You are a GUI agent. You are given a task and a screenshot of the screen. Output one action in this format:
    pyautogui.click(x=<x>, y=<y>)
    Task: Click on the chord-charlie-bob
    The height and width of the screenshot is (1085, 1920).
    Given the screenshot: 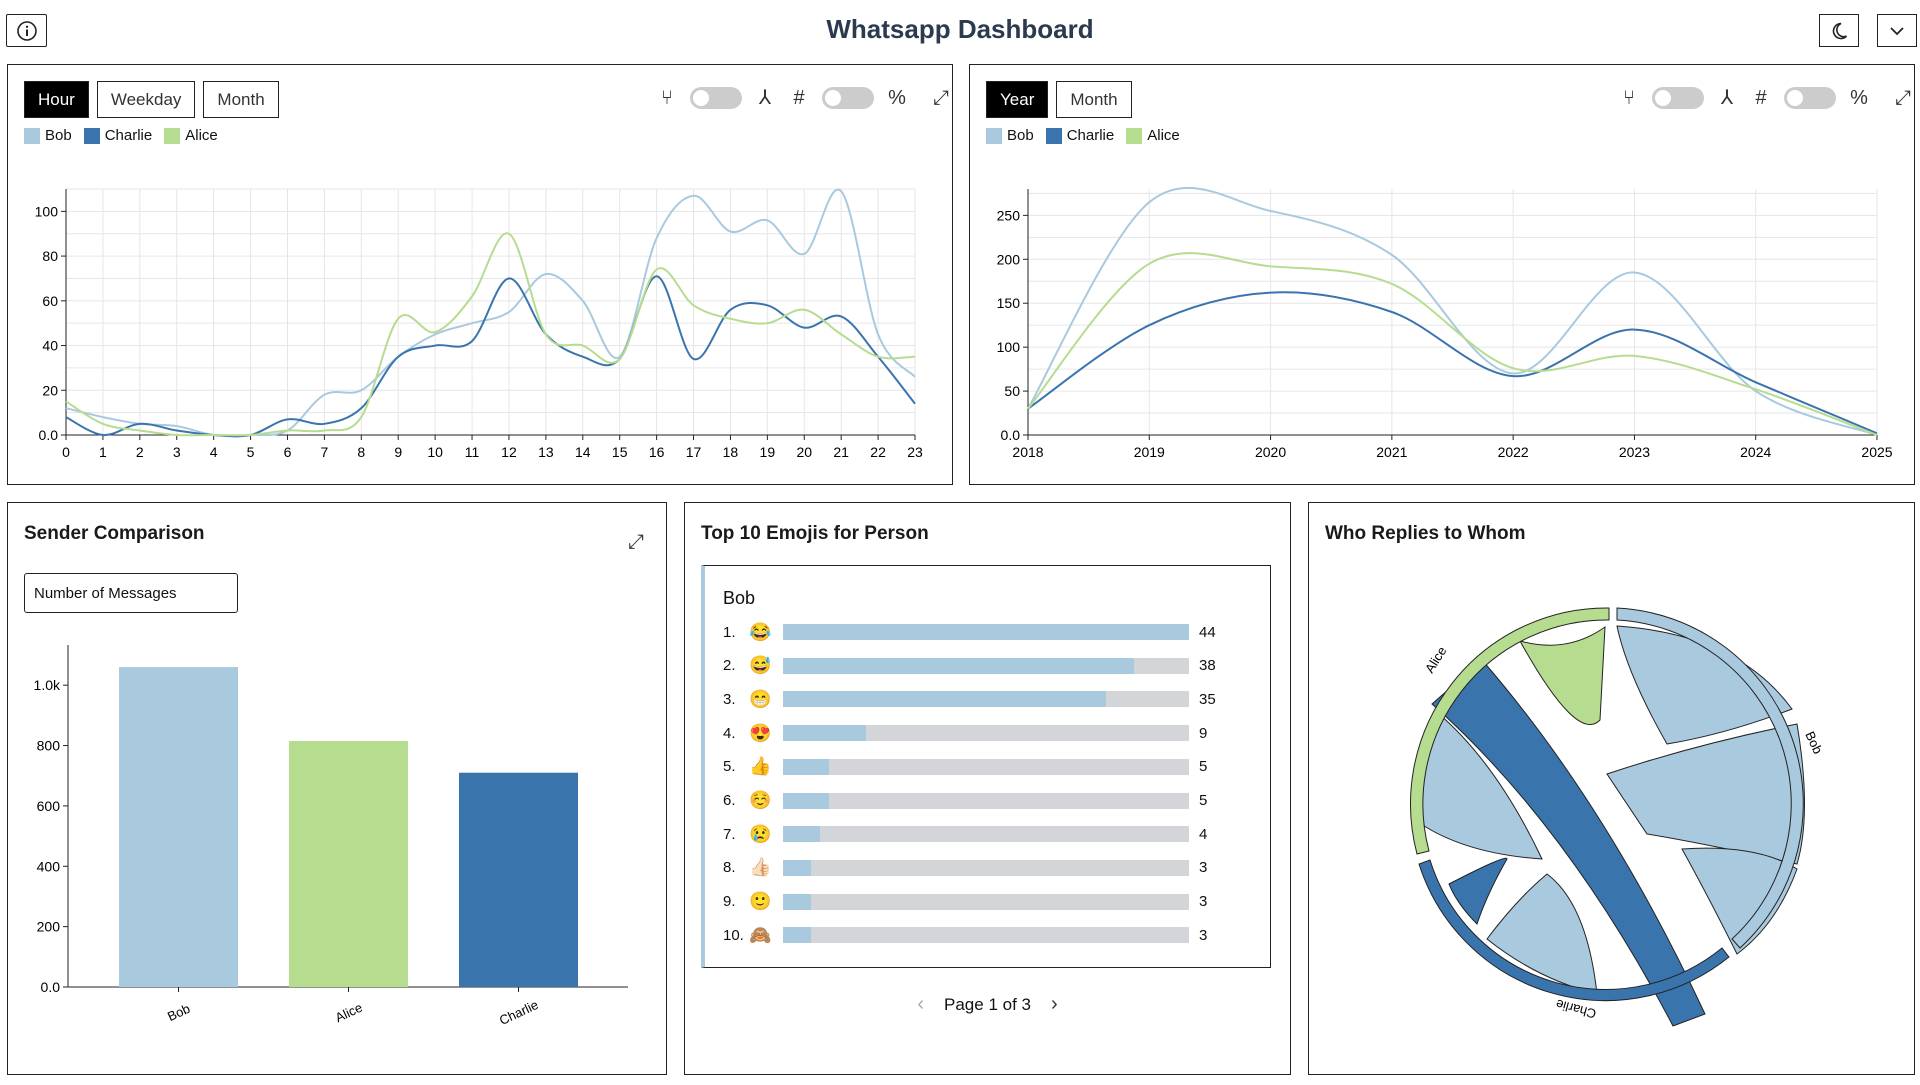 What is the action you would take?
    pyautogui.click(x=1568, y=843)
    